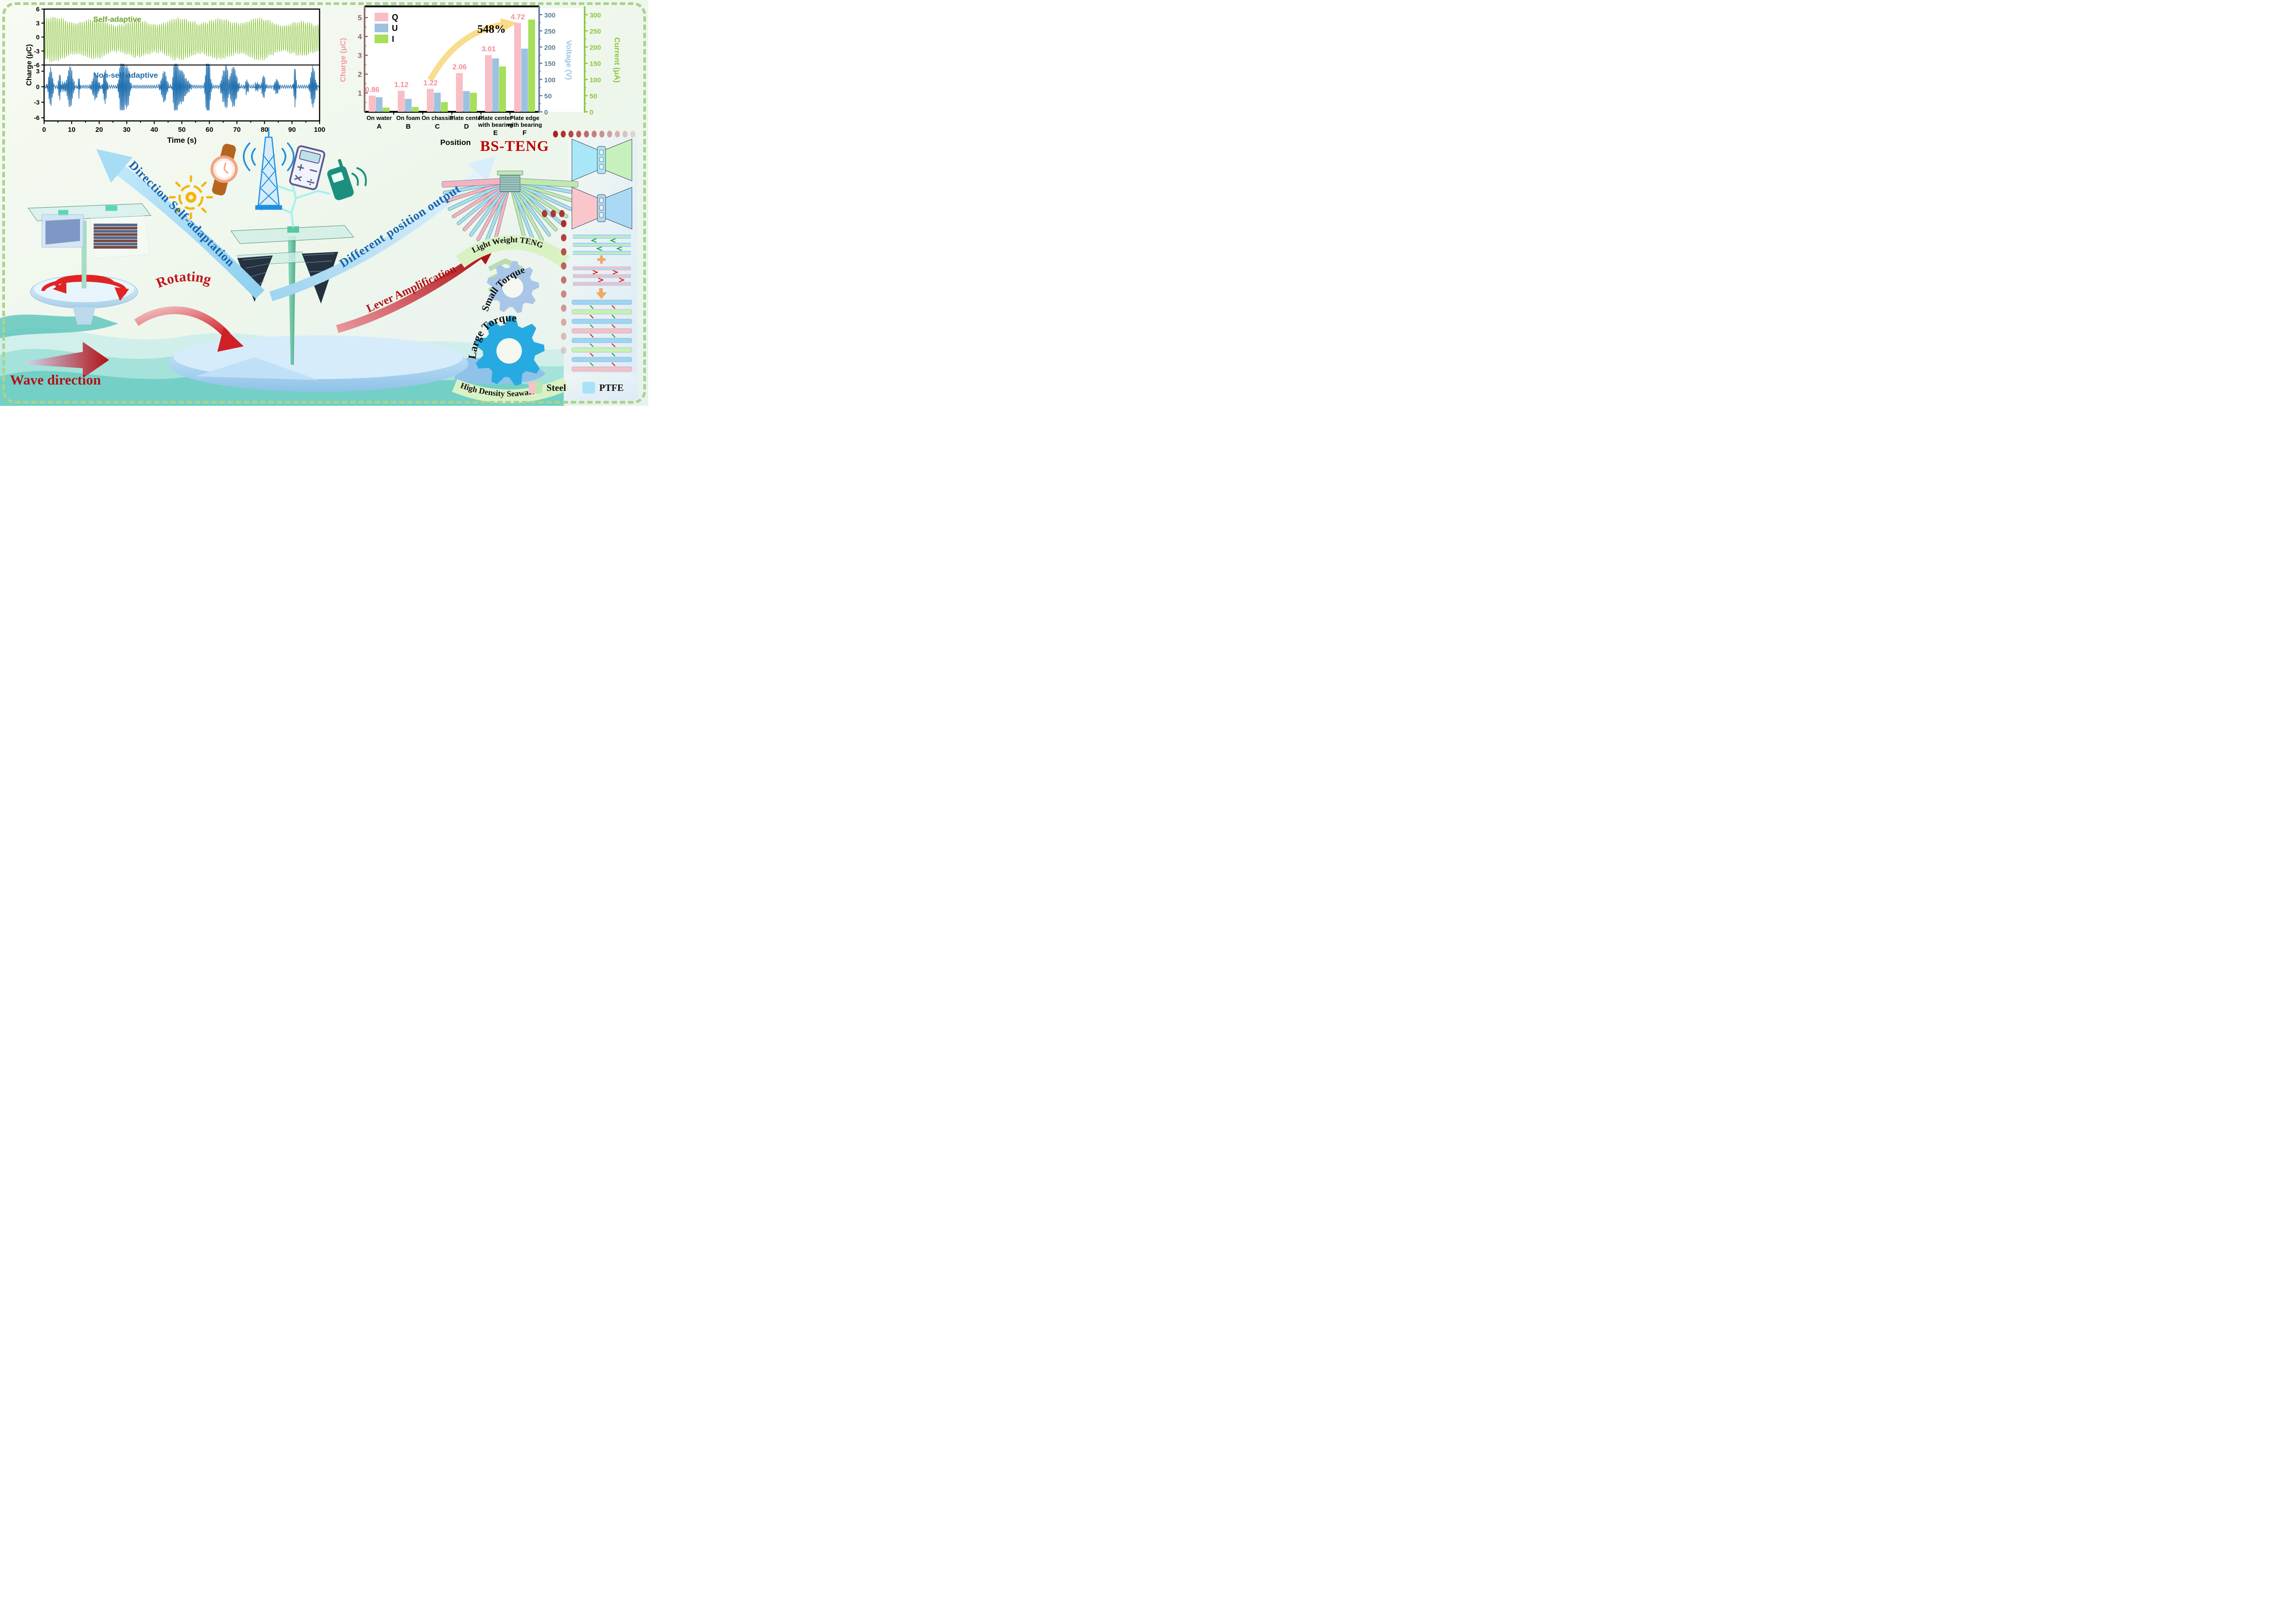 Image resolution: width=2273 pixels, height=1624 pixels. I want to click on x-tick-label: 50, so click(182, 130).